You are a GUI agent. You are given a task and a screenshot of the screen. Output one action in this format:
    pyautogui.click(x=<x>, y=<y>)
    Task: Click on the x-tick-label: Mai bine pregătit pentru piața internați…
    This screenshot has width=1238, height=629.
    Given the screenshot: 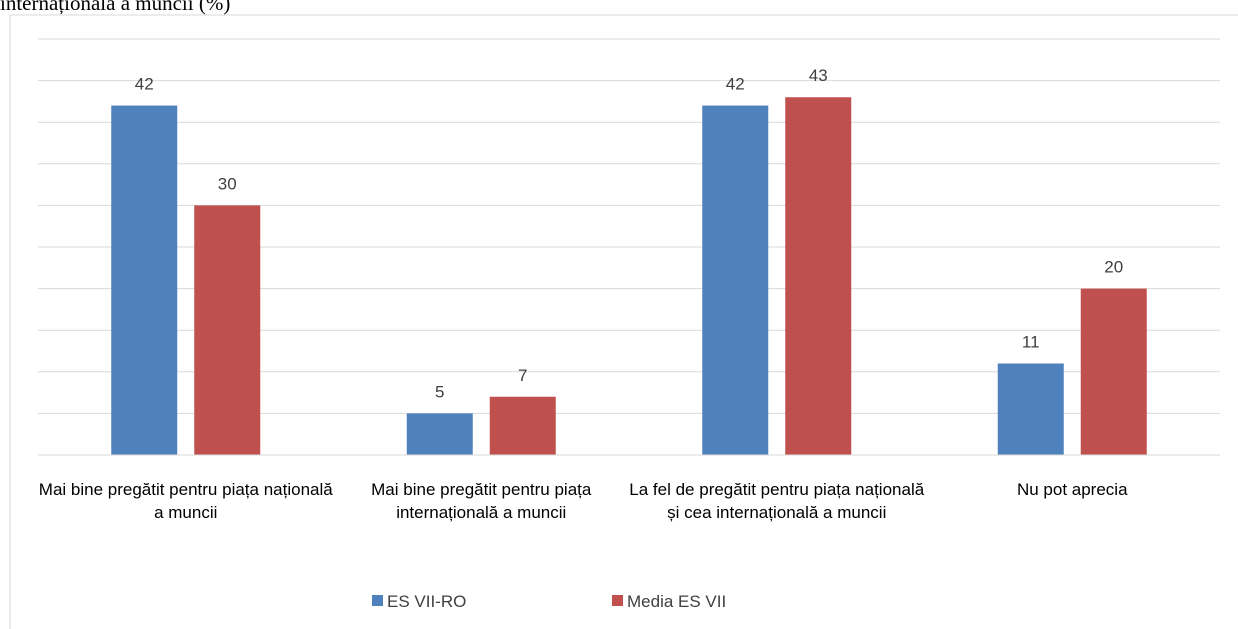 What is the action you would take?
    pyautogui.click(x=481, y=501)
    